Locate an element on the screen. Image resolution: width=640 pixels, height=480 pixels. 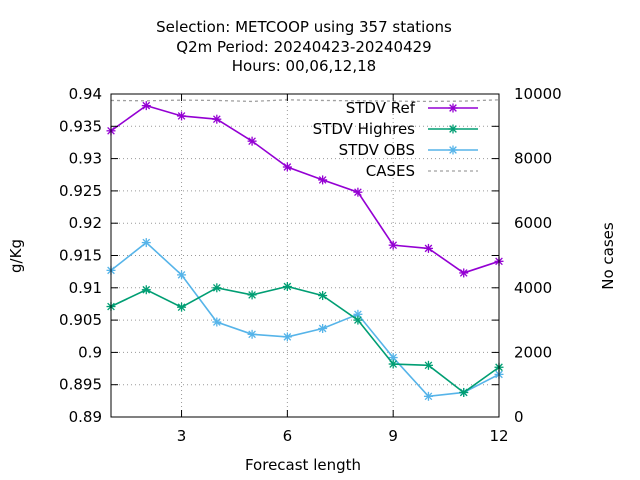
title-line-2: Q2m Period: 20240423-20240429 is located at coordinates (303, 47).